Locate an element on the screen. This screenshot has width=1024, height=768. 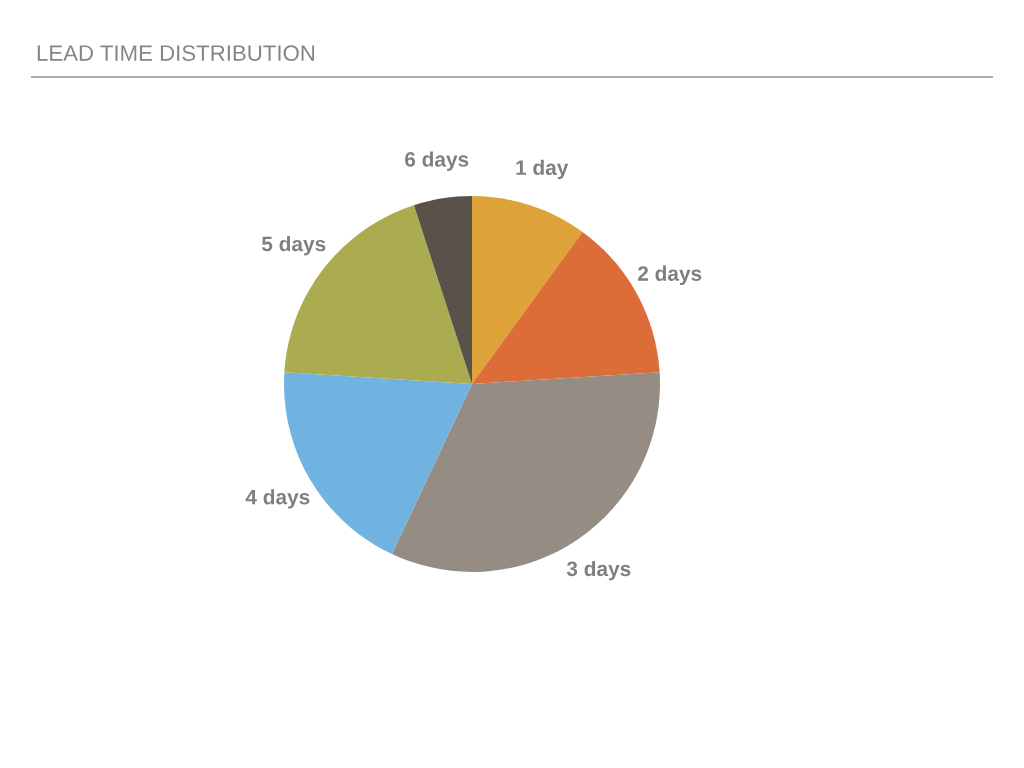
slice-label: 5 days is located at coordinates (293, 246).